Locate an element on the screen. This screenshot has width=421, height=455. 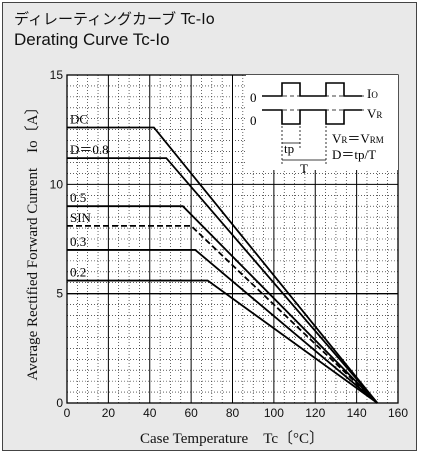
series-label: DC is located at coordinates (79, 118).